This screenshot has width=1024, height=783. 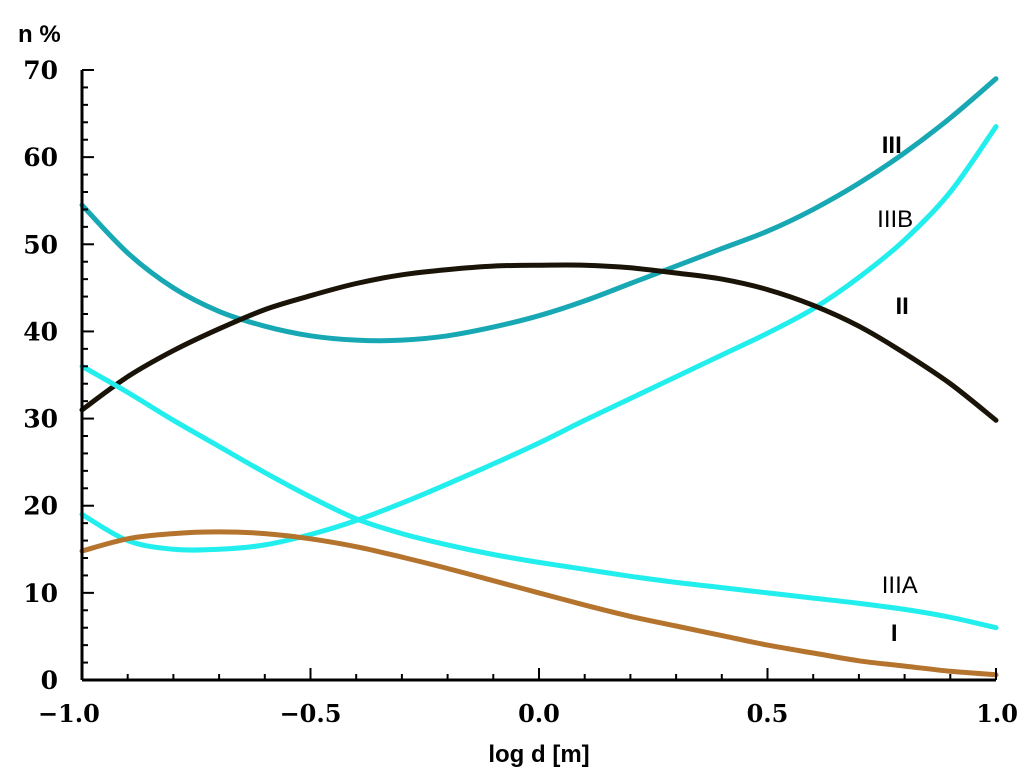 I want to click on x-tick-label: −0.5, so click(x=311, y=713).